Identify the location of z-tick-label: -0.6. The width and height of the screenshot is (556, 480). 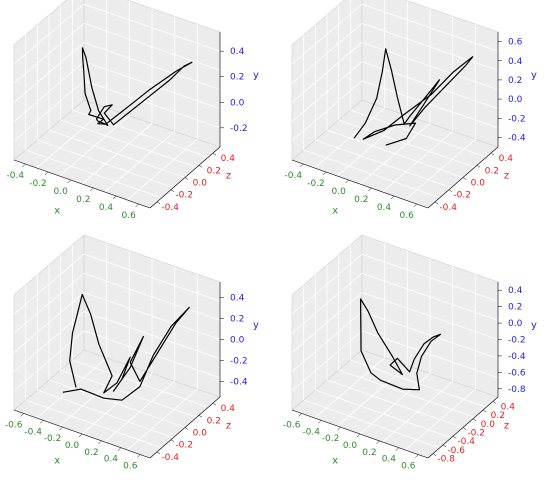
(456, 451).